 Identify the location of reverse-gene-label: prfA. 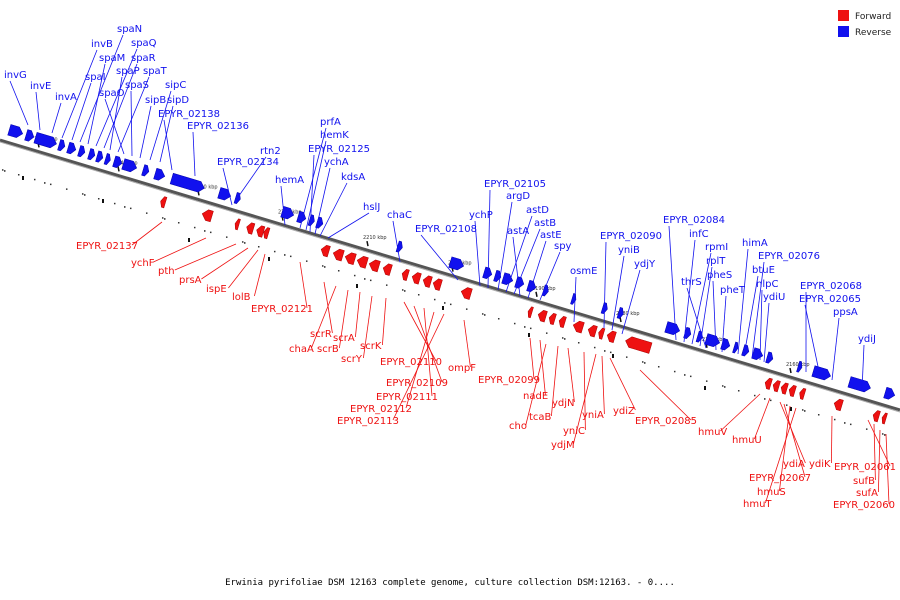
(330, 122).